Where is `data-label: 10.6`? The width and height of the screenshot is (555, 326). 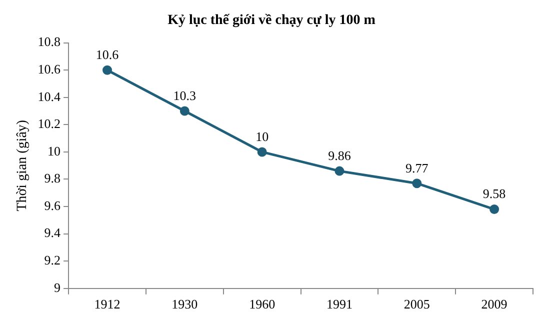
data-label: 10.6 is located at coordinates (108, 54).